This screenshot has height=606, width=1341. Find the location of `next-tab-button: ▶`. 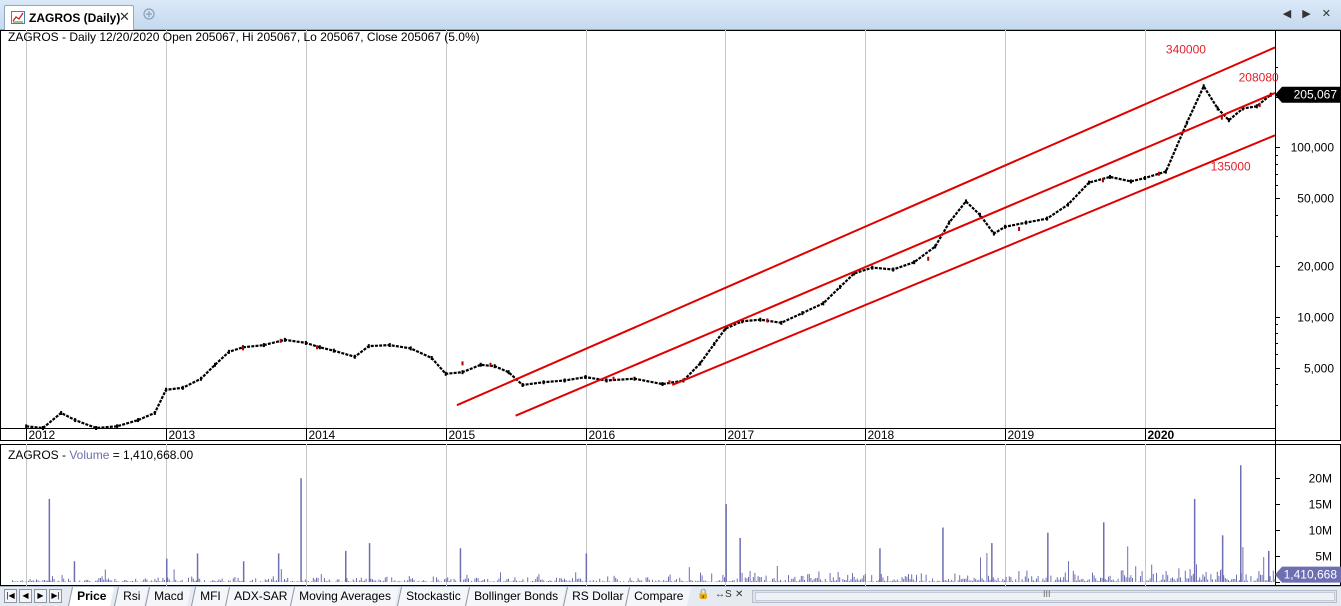

next-tab-button: ▶ is located at coordinates (40, 596).